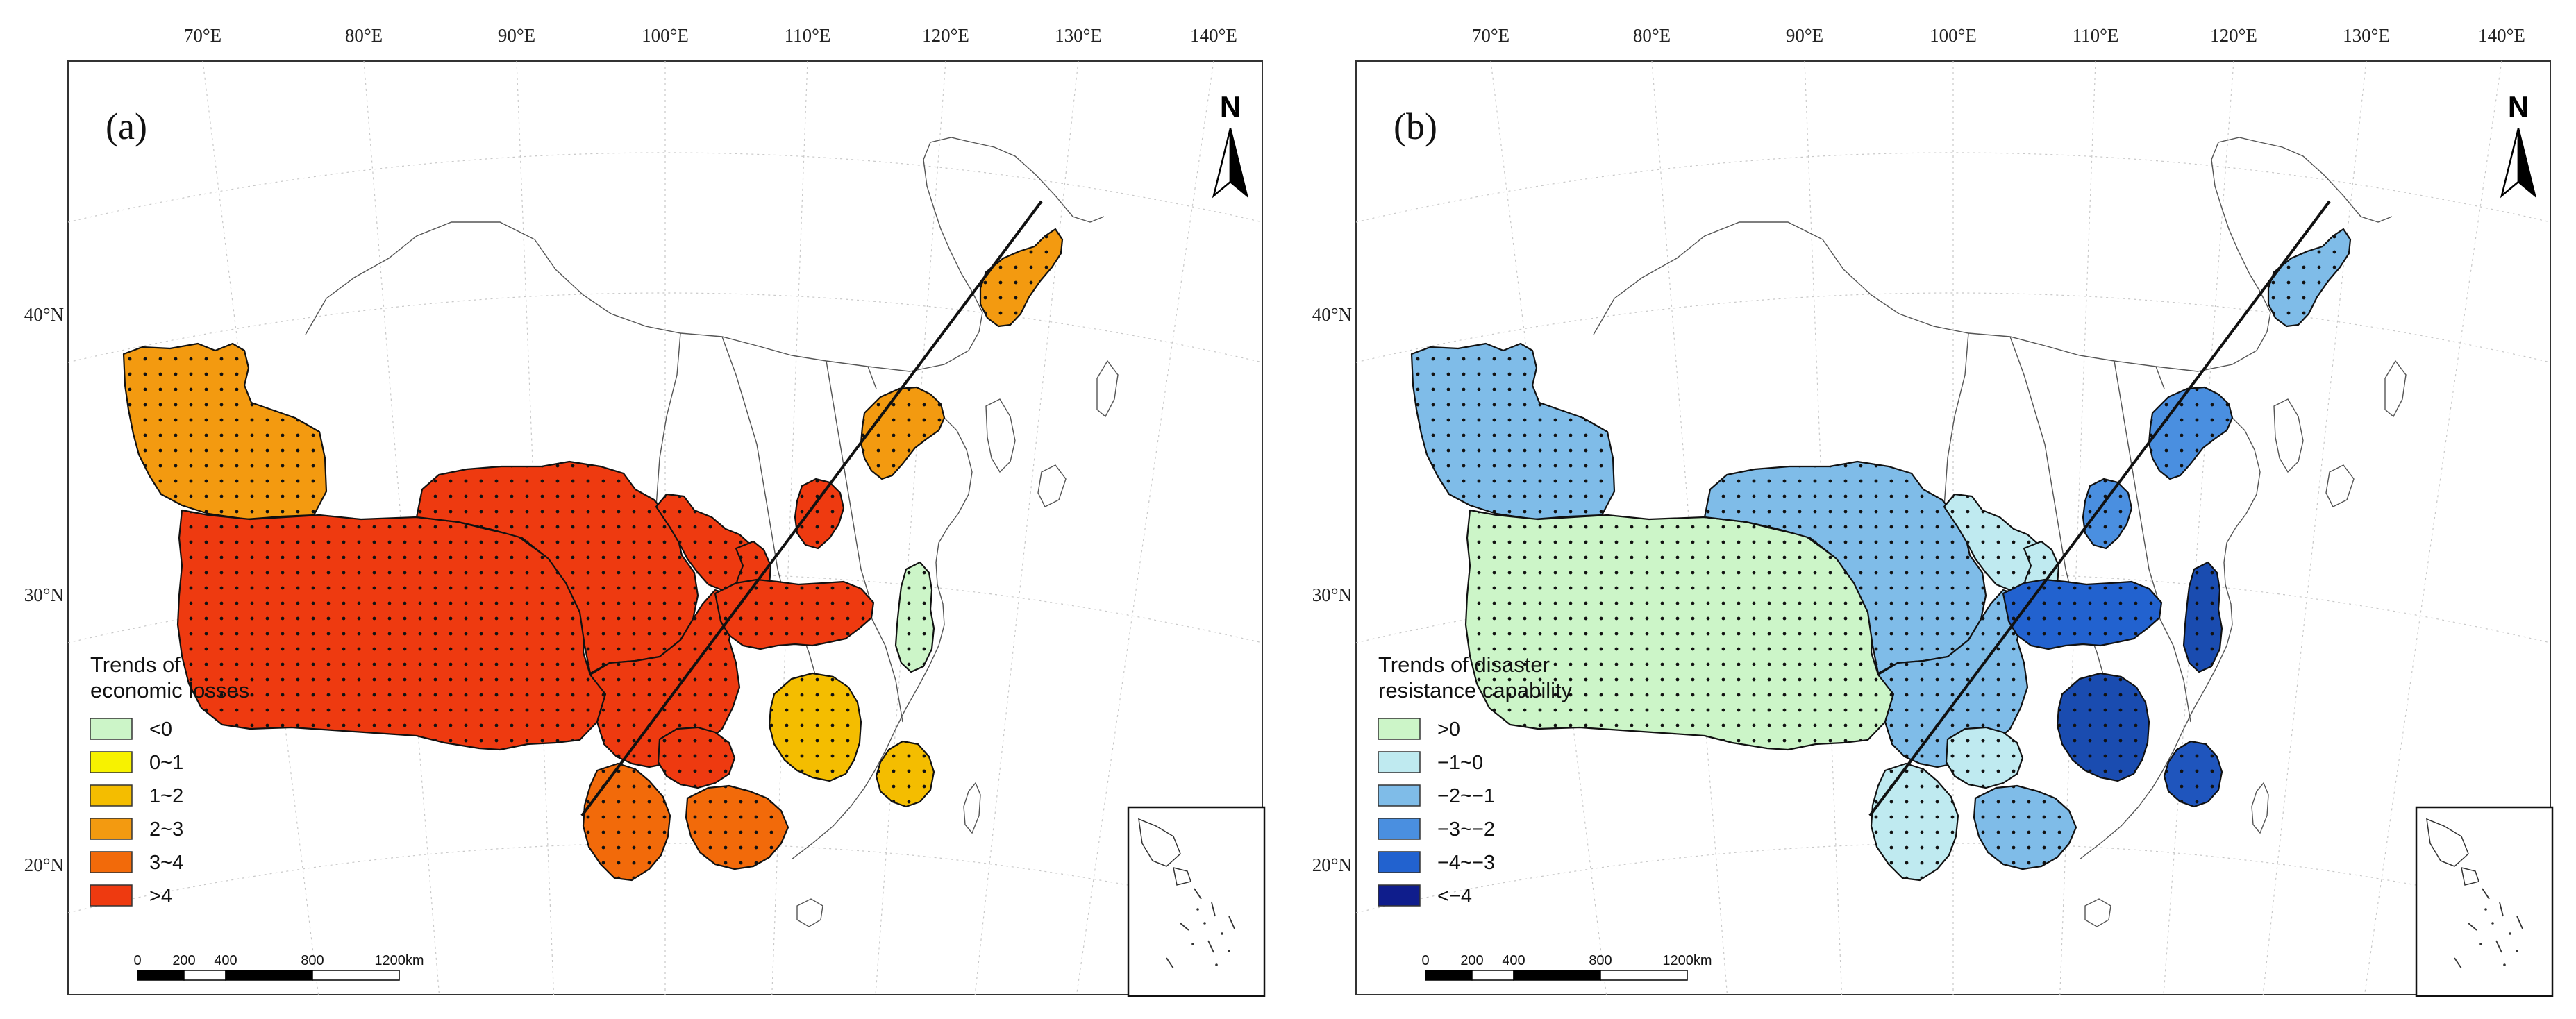 The height and width of the screenshot is (1019, 2576). What do you see at coordinates (1159, 842) in the screenshot?
I see `inset-coast` at bounding box center [1159, 842].